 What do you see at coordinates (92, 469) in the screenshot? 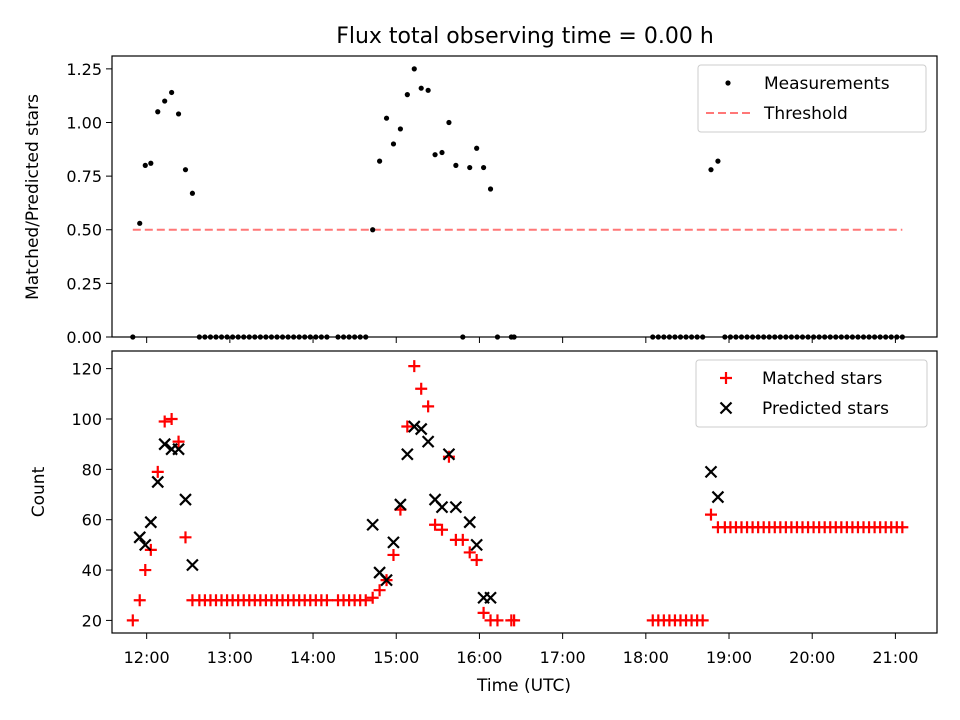
I see `y-tick-label: 80` at bounding box center [92, 469].